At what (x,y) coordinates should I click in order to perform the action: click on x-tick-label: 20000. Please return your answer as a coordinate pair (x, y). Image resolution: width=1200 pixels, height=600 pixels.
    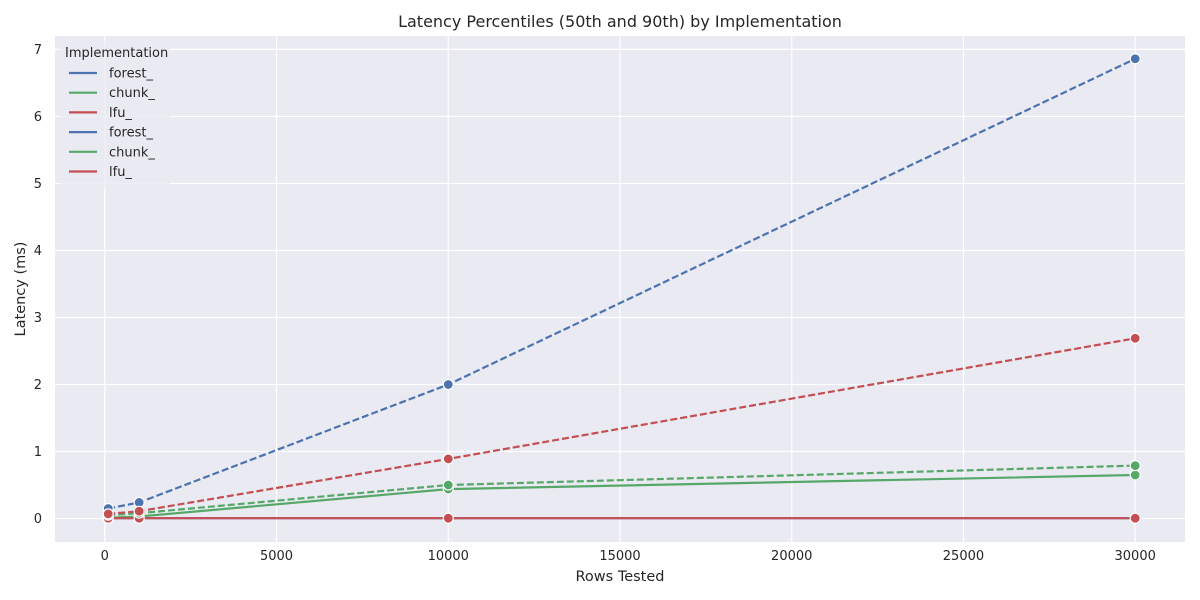
    Looking at the image, I should click on (791, 556).